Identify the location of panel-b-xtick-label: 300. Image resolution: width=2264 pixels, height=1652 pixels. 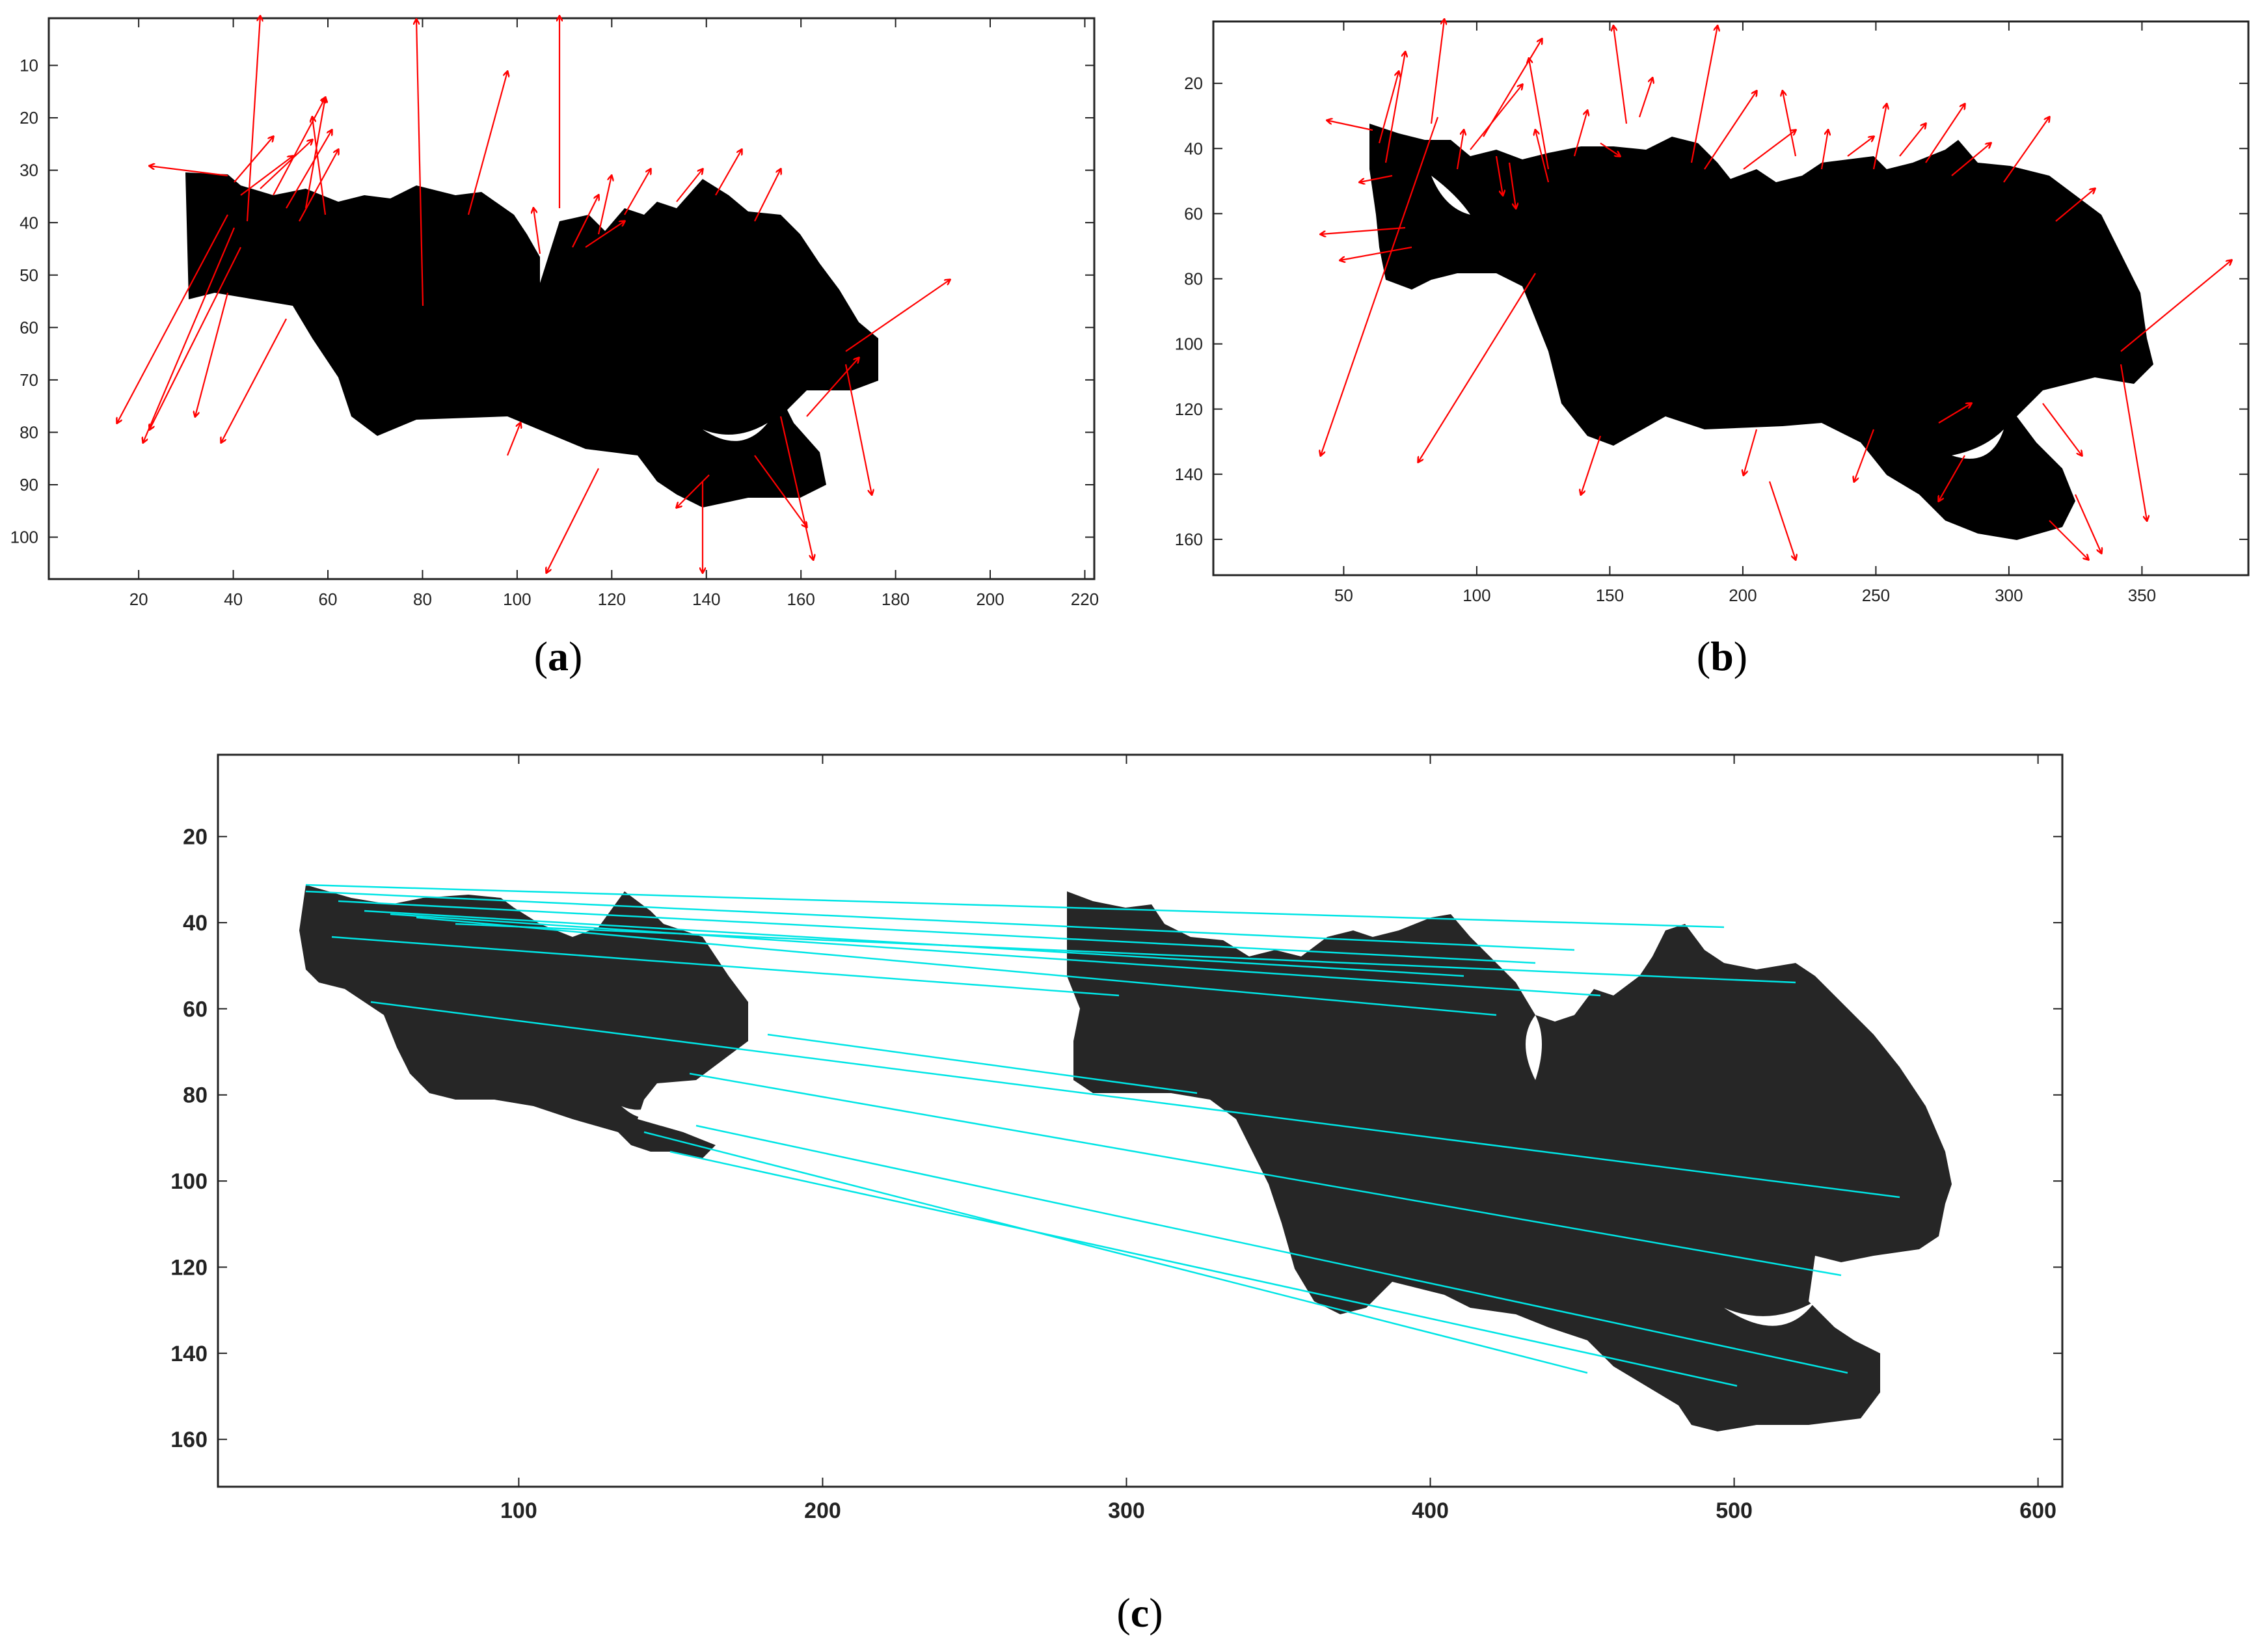
(2009, 595).